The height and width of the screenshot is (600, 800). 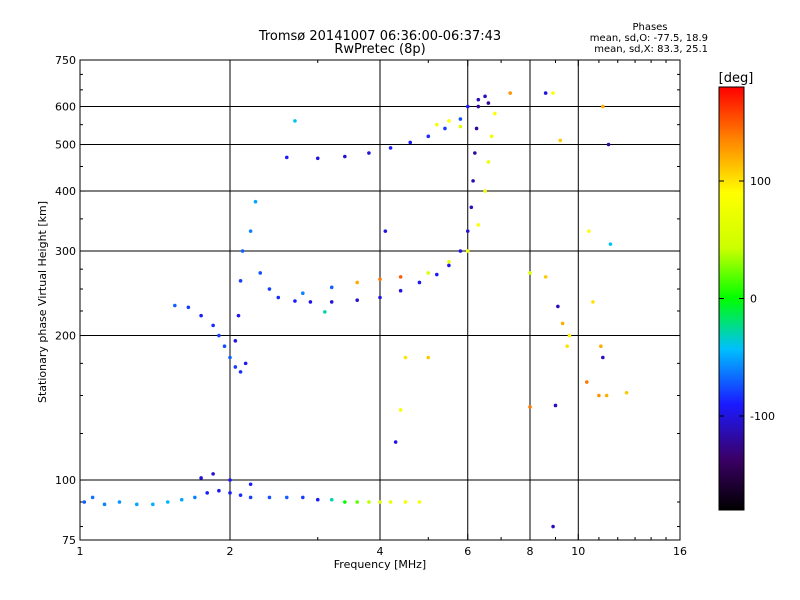 I want to click on x-tick-label: 16, so click(x=680, y=551).